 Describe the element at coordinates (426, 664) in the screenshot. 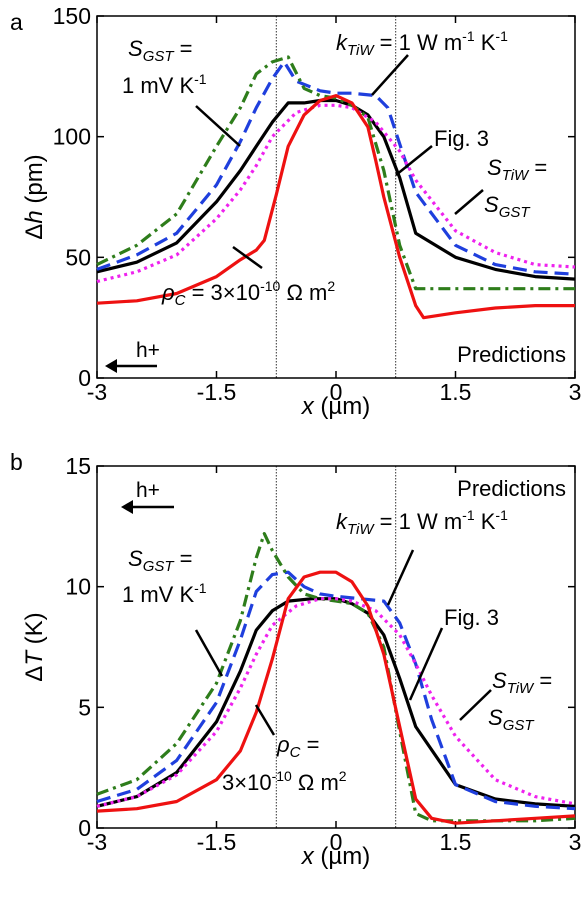

I see `leader-fig3-b` at that location.